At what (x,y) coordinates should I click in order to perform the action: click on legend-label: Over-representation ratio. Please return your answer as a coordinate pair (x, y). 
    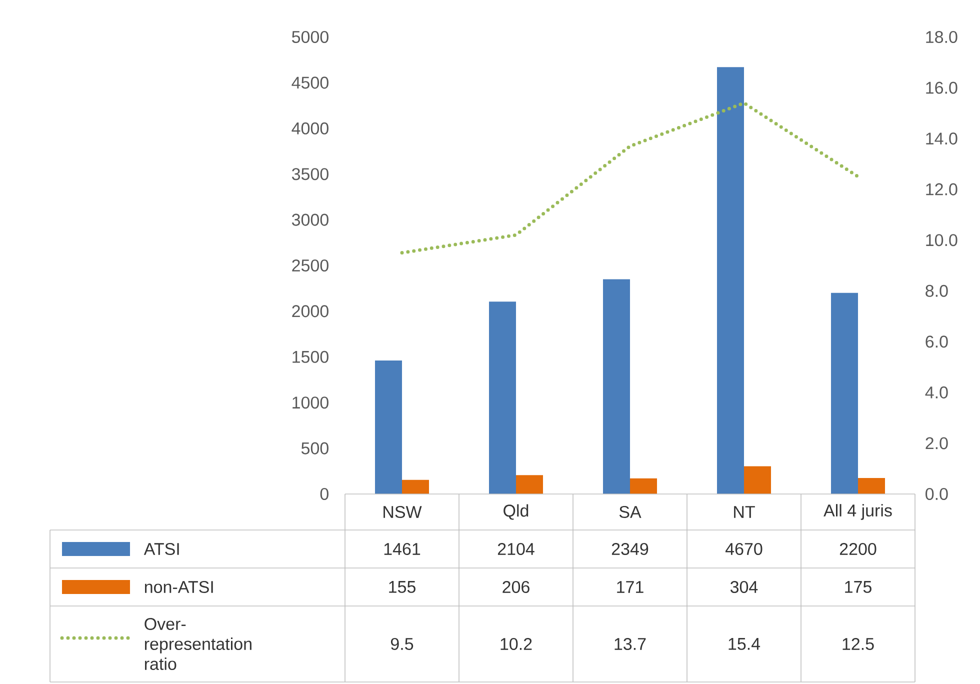
    Looking at the image, I should click on (198, 644).